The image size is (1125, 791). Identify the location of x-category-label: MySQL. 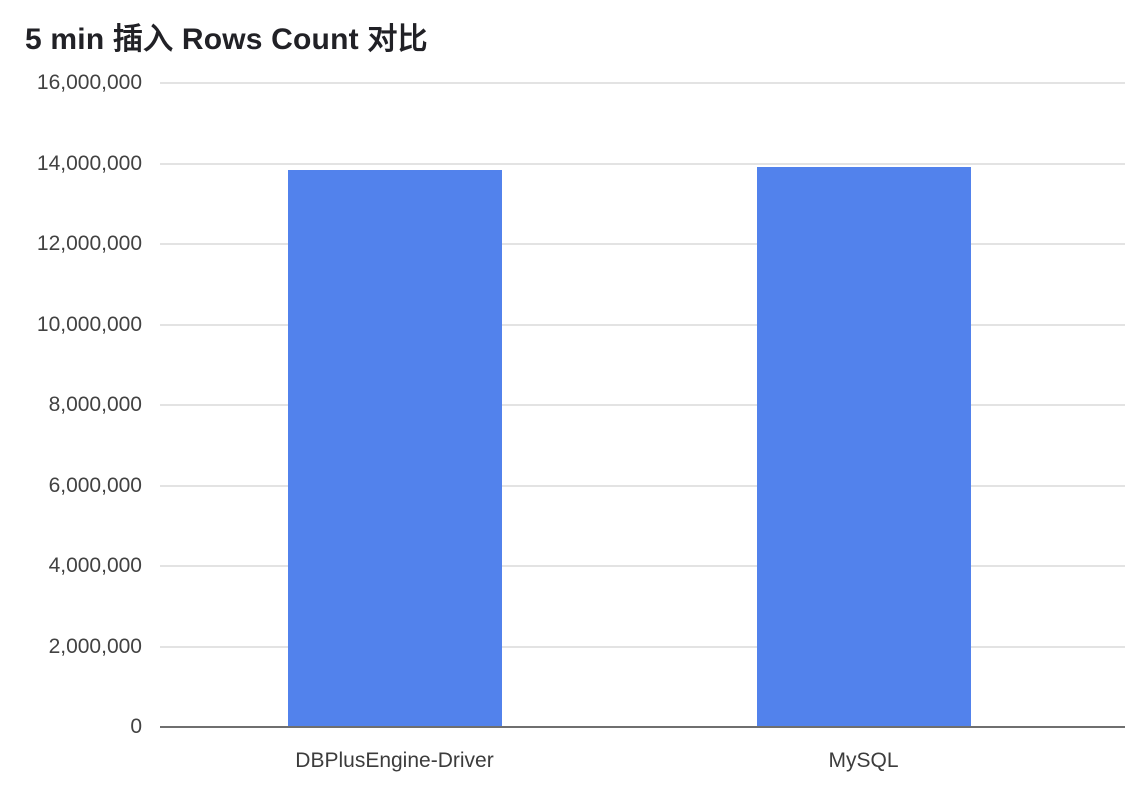
(863, 760).